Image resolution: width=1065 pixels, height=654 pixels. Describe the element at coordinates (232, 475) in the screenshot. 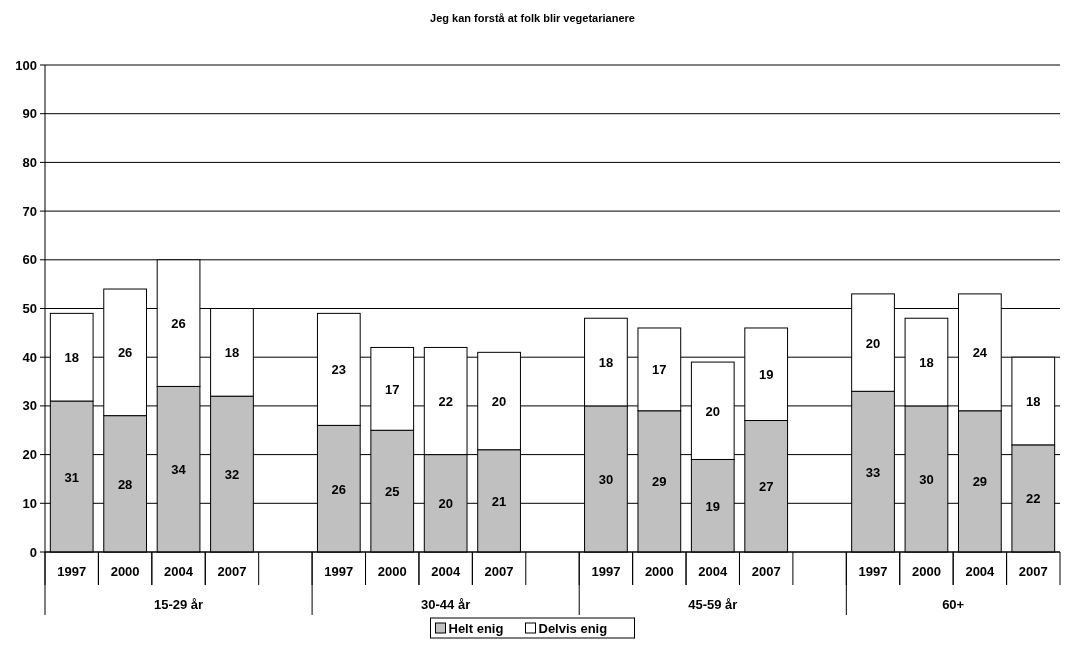

I see `data-label: 32` at that location.